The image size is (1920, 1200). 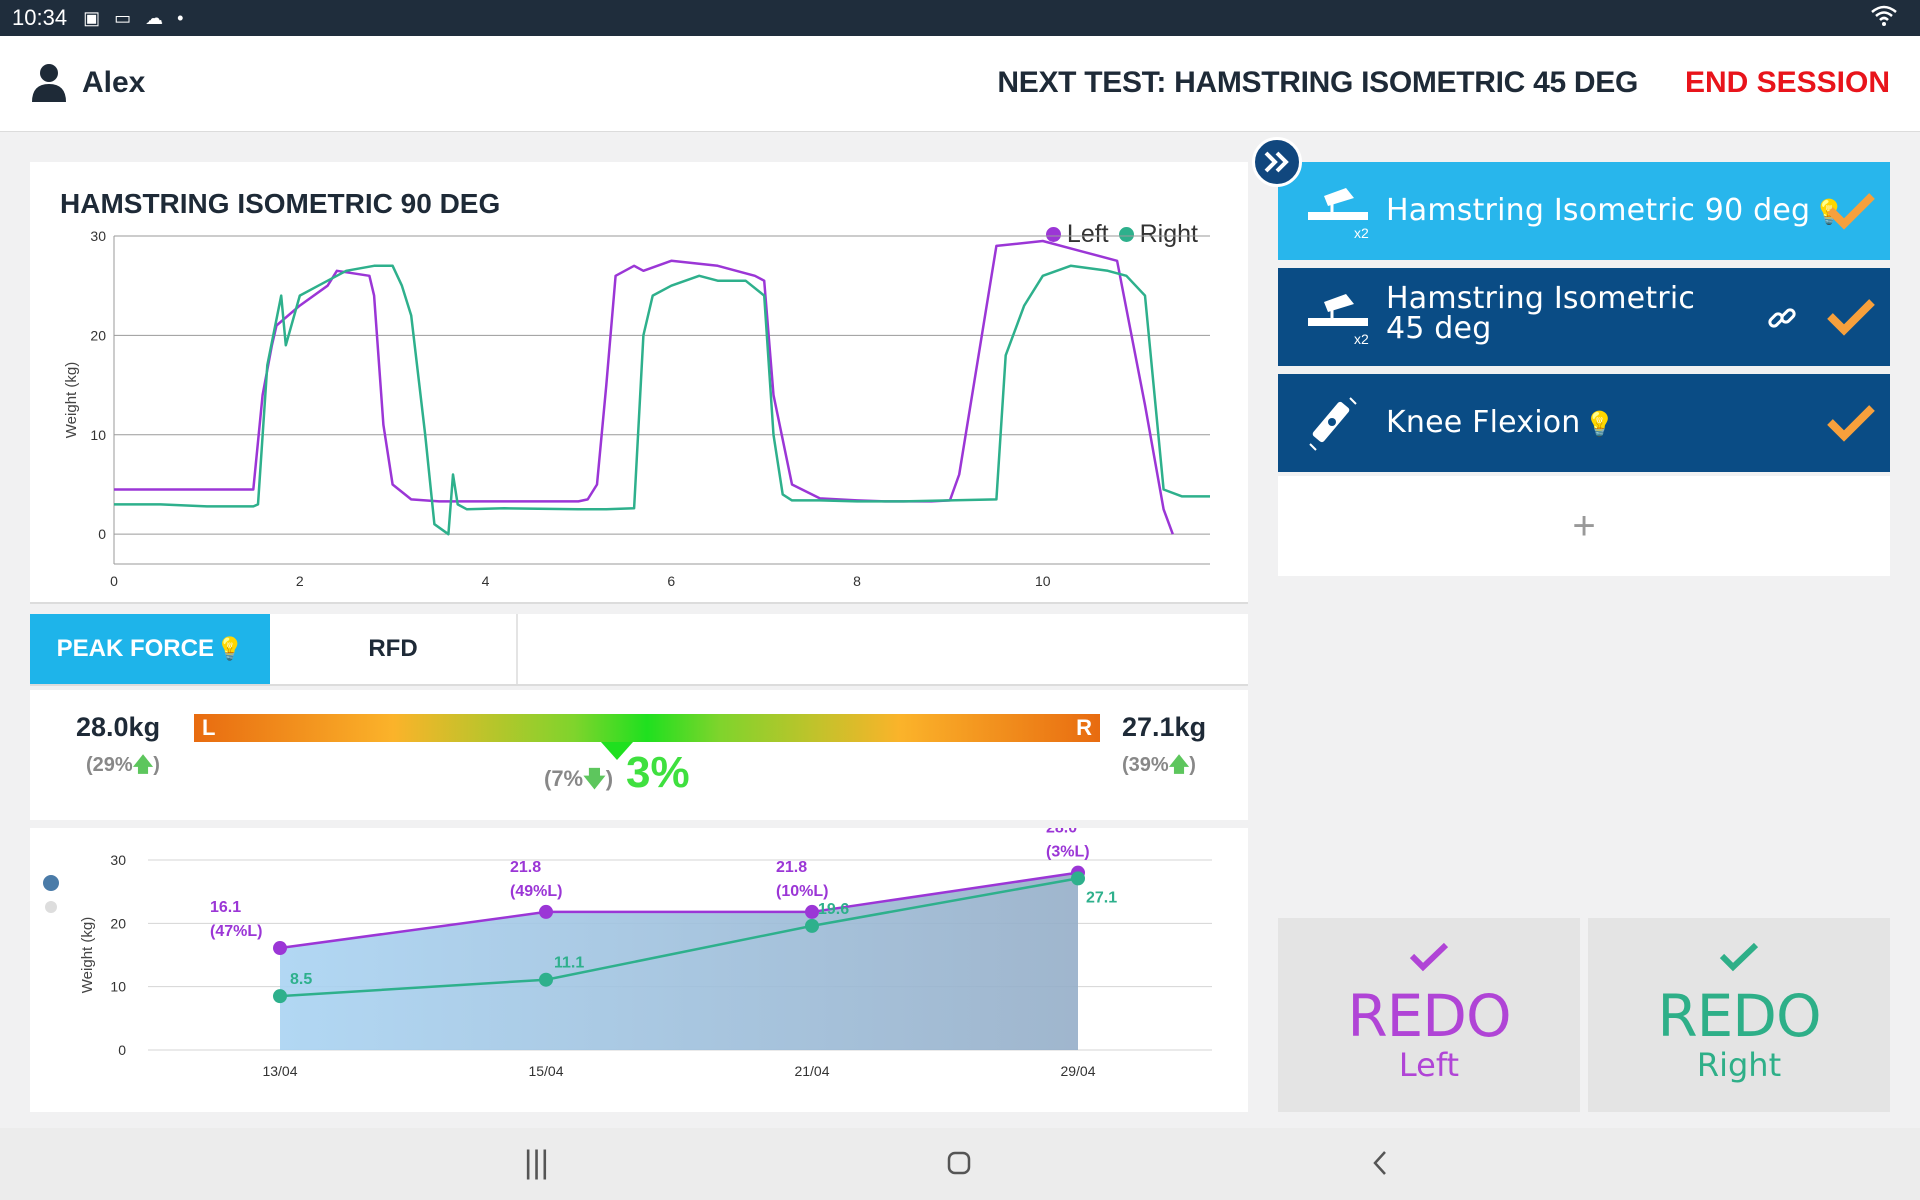 What do you see at coordinates (1101, 897) in the screenshot?
I see `data-label: 27.1` at bounding box center [1101, 897].